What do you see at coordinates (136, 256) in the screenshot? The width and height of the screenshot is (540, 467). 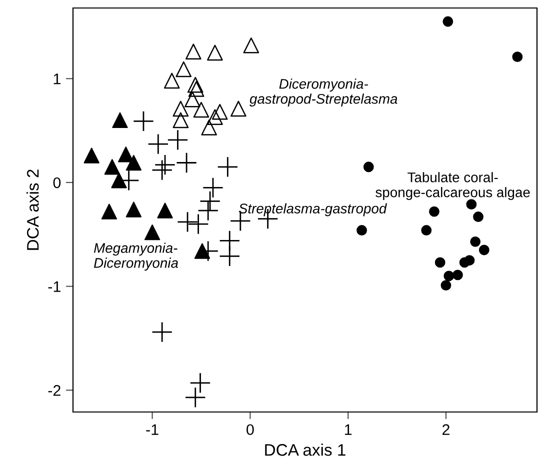 I see `annotation: Megamyonia- Diceromyonia` at bounding box center [136, 256].